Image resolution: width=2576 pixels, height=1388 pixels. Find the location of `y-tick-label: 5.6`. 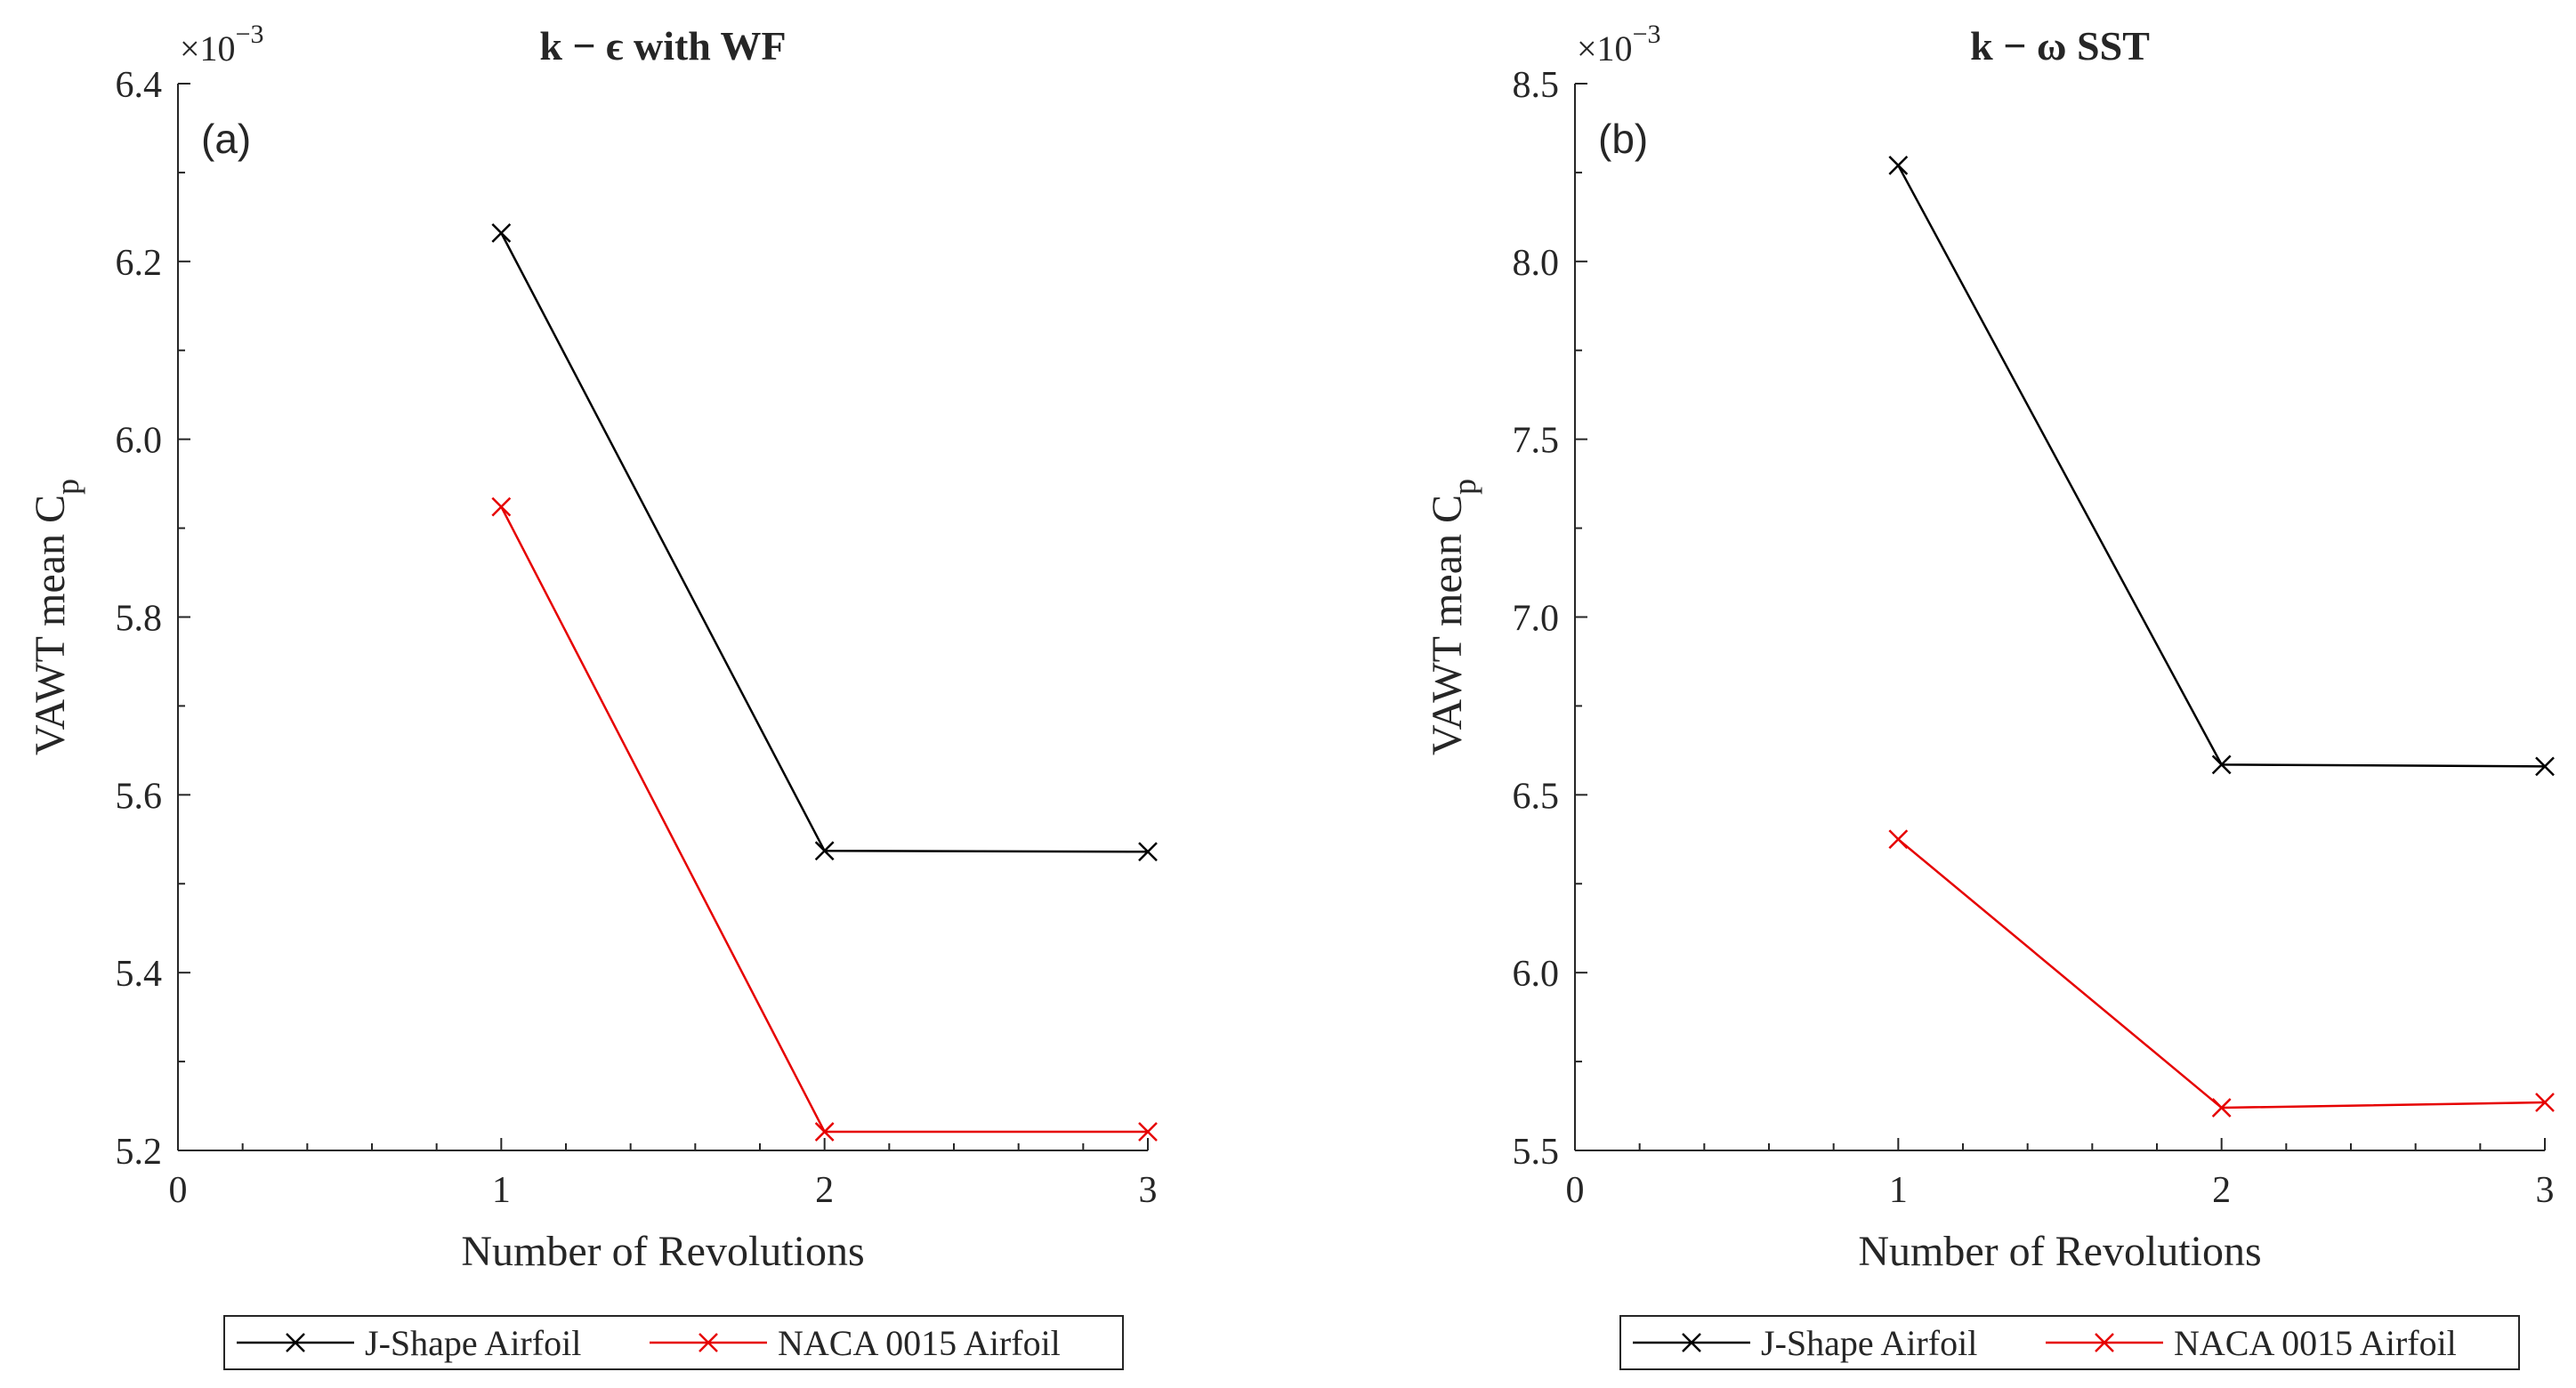

y-tick-label: 5.6 is located at coordinates (139, 796).